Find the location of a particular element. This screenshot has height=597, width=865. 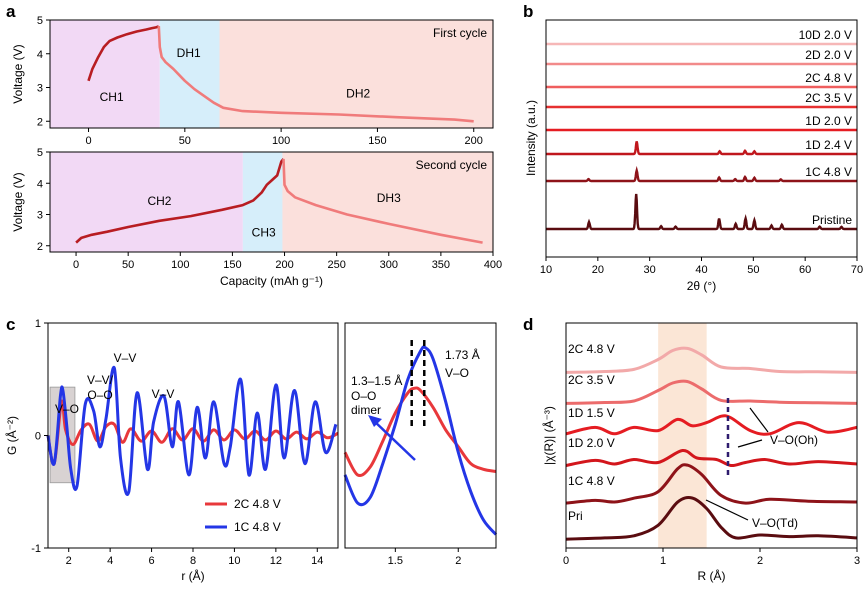

series-line-Pri is located at coordinates (711, 518).